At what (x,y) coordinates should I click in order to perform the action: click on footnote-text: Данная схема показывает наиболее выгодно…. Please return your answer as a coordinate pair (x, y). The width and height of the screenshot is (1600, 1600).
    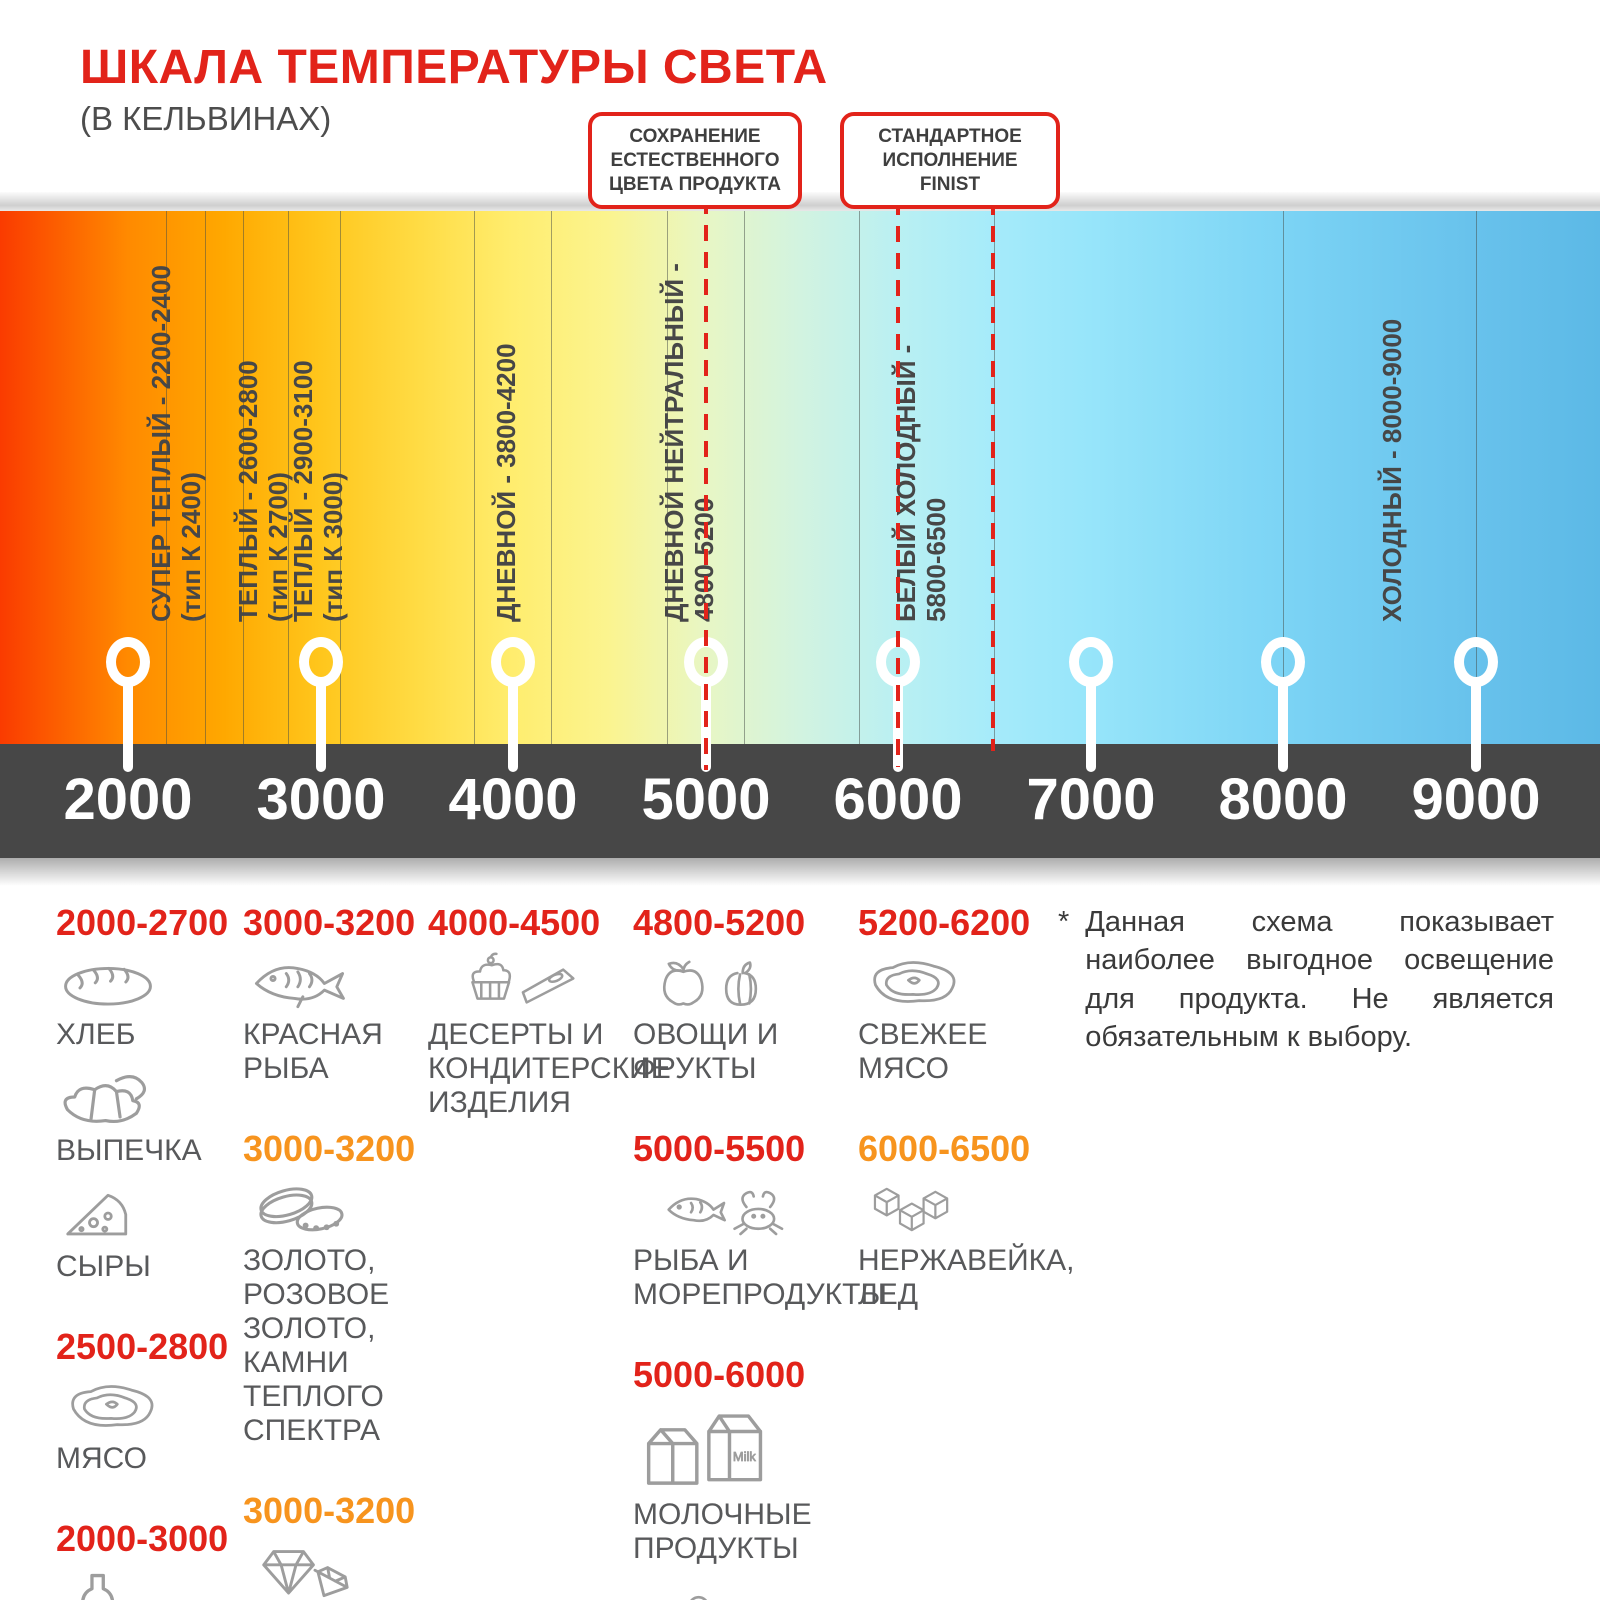
    Looking at the image, I should click on (1319, 979).